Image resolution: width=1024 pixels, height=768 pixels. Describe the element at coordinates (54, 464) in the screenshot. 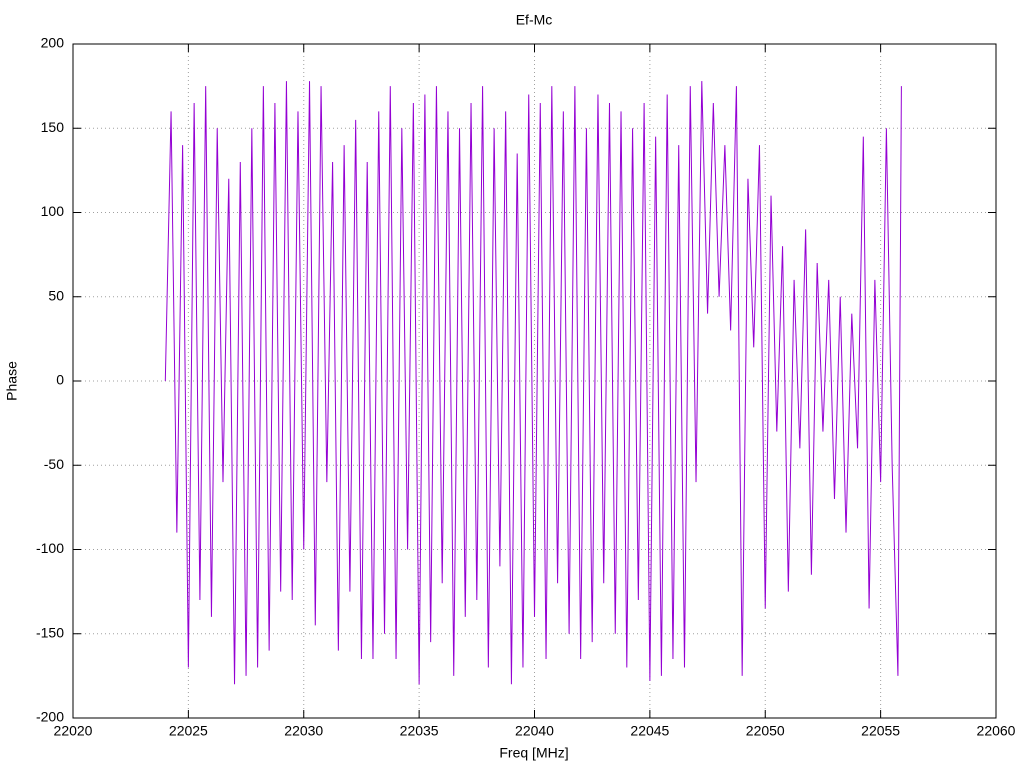

I see `y-tick-label: -50` at that location.